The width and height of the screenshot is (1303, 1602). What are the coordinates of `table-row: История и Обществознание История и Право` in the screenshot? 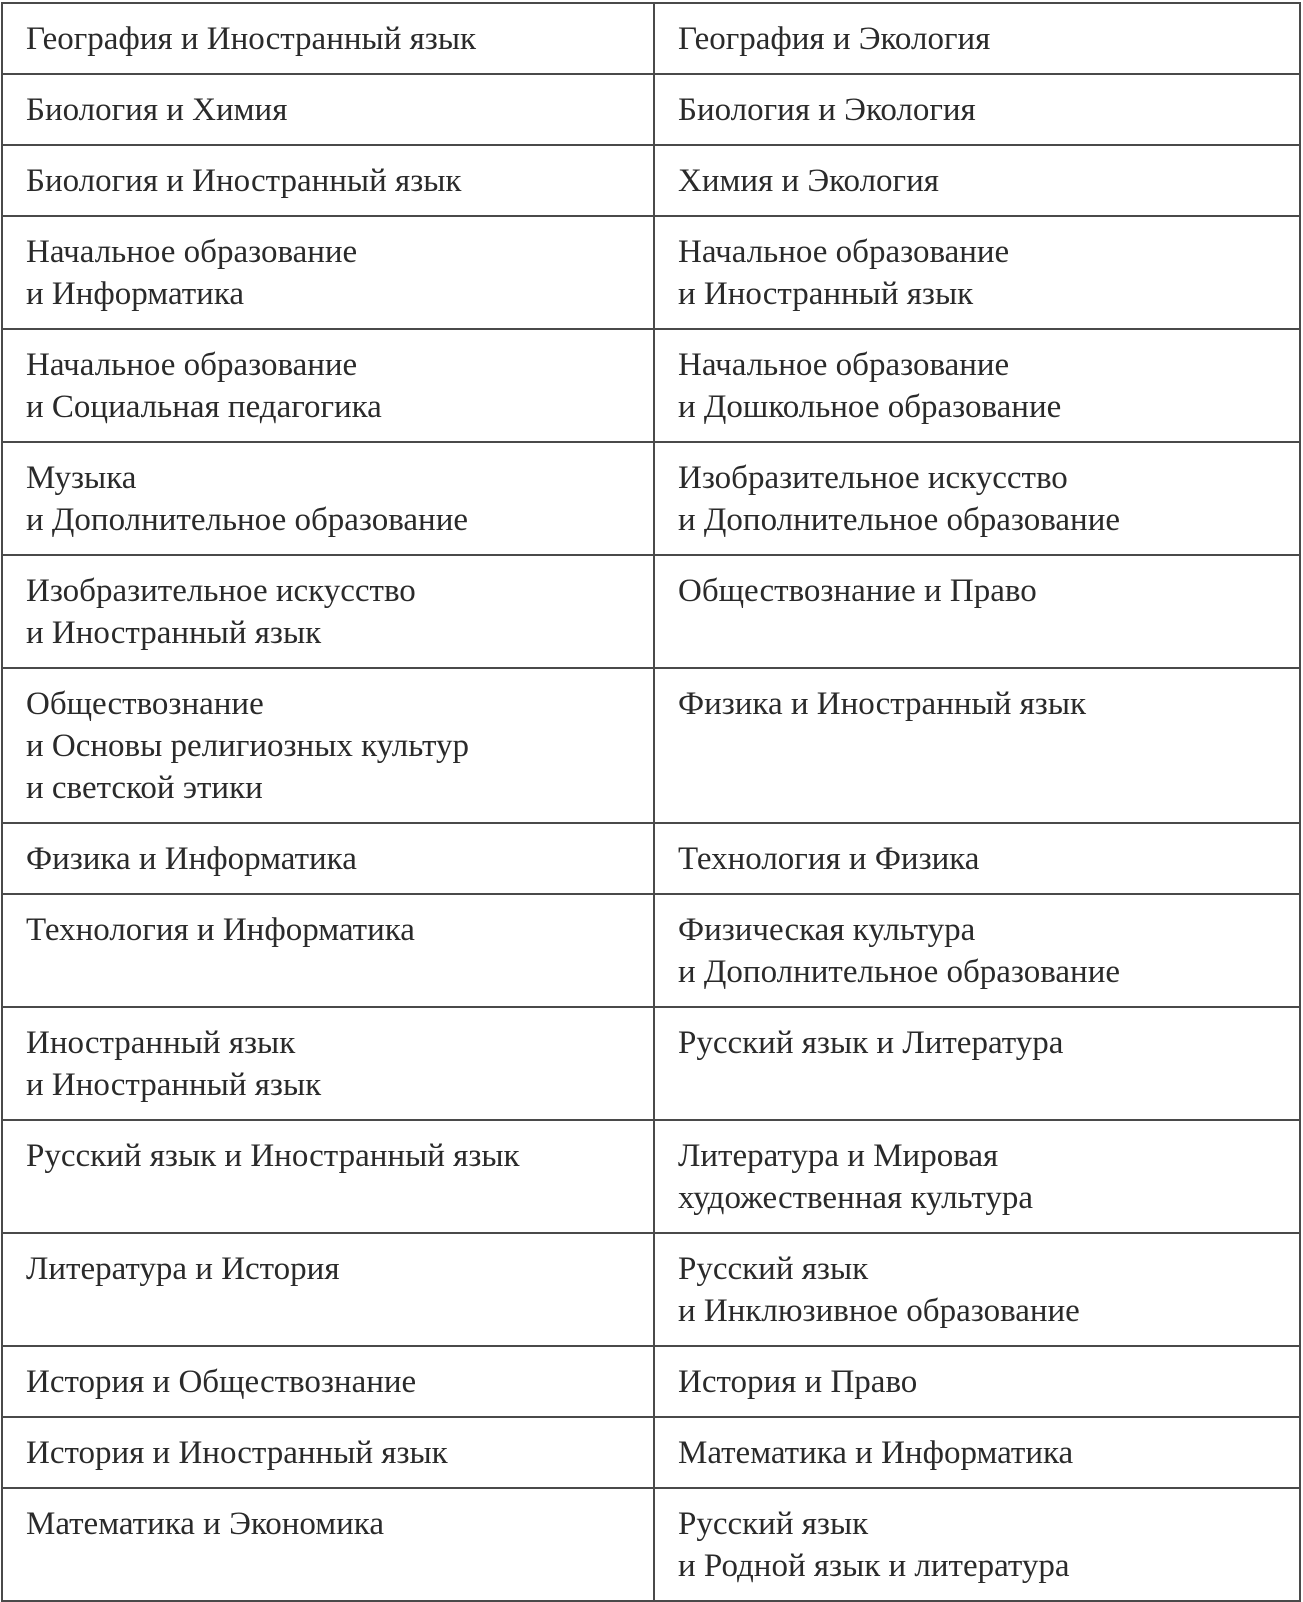 It's located at (651, 1381).